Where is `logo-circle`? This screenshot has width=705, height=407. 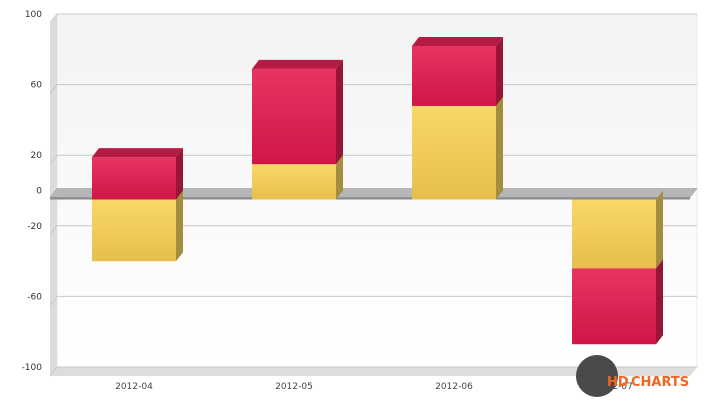 logo-circle is located at coordinates (597, 376).